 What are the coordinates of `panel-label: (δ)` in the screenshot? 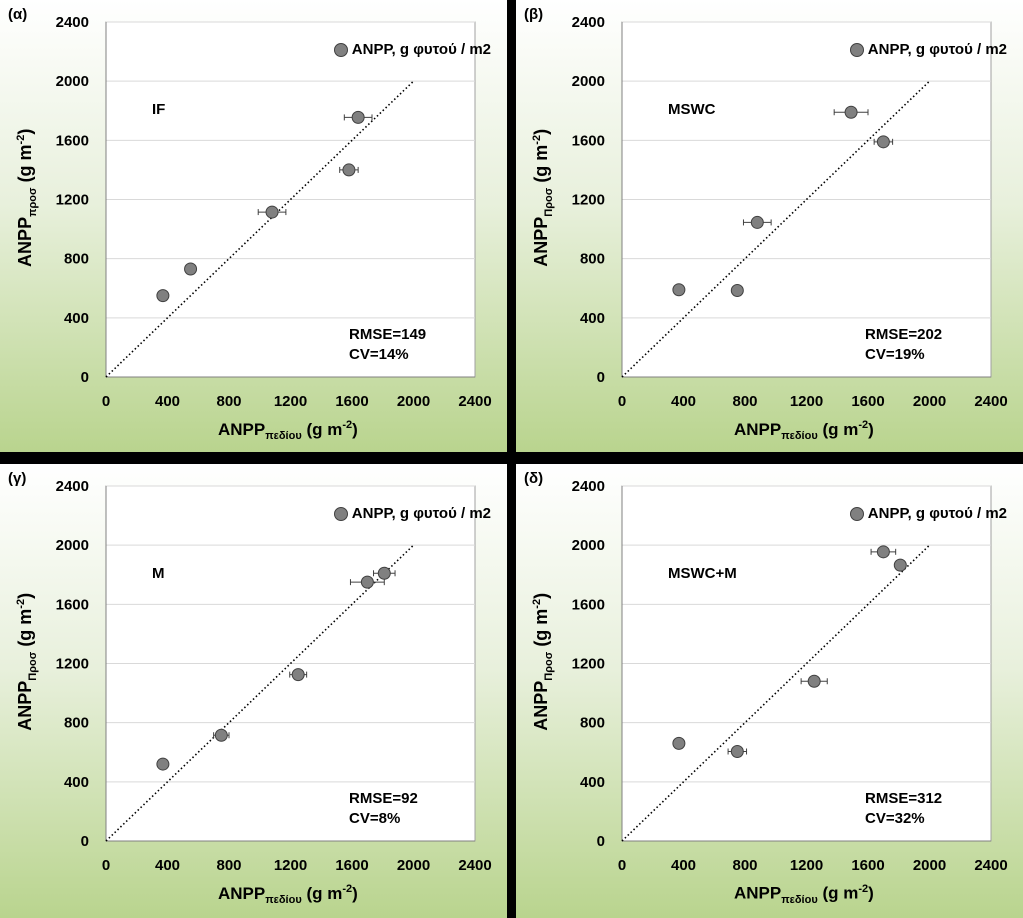 It's located at (534, 478).